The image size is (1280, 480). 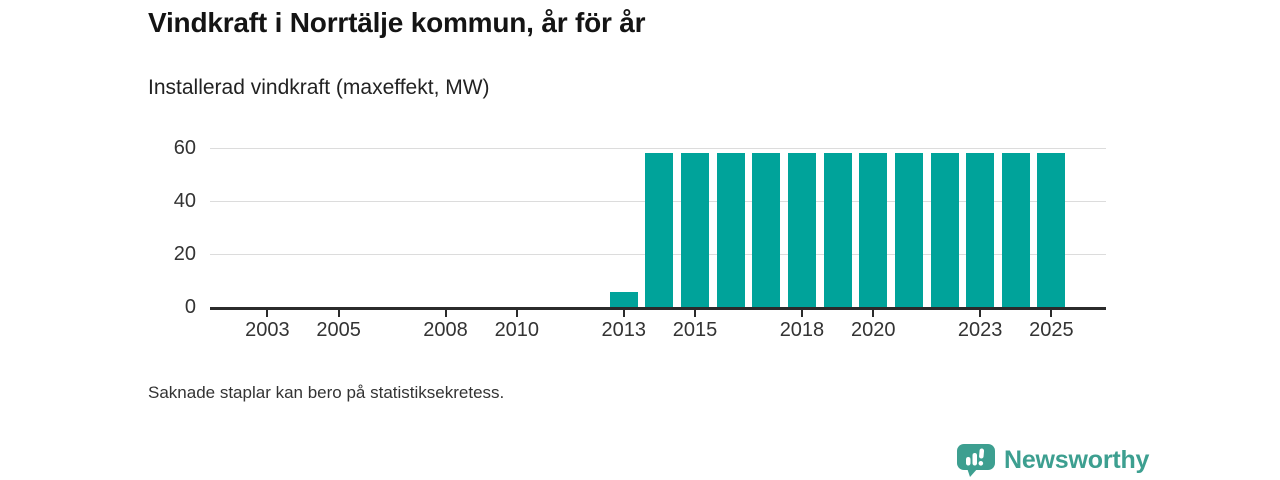 I want to click on bar-2016, so click(x=730, y=230).